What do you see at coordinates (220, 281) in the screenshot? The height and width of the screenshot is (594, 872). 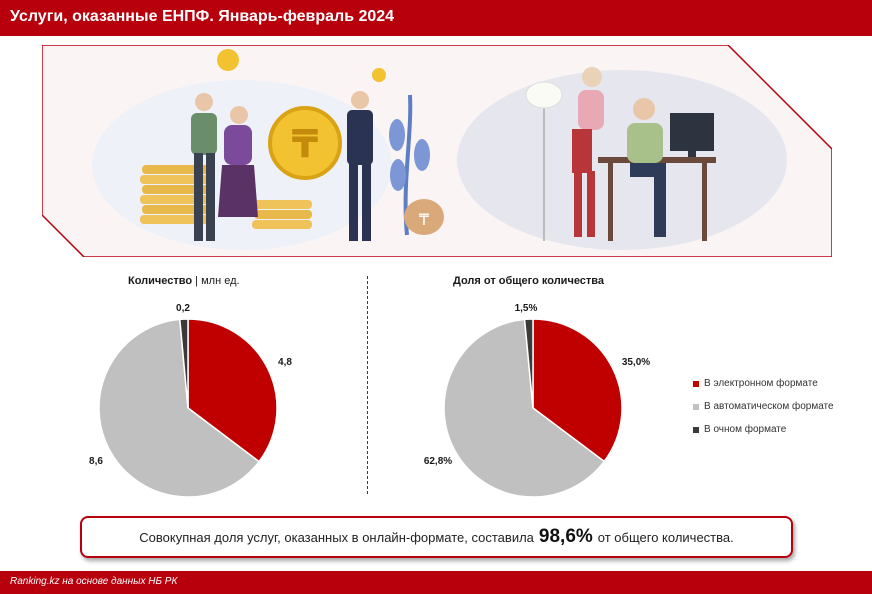 I see `chart1-unit: млн ед.` at bounding box center [220, 281].